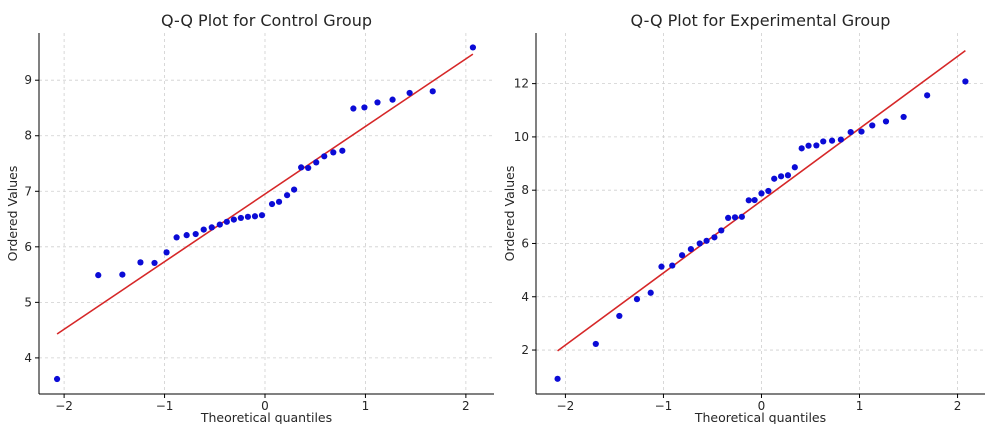 Image resolution: width=985 pixels, height=428 pixels. I want to click on chart-1-x-tick-label-1: −2, so click(64, 406).